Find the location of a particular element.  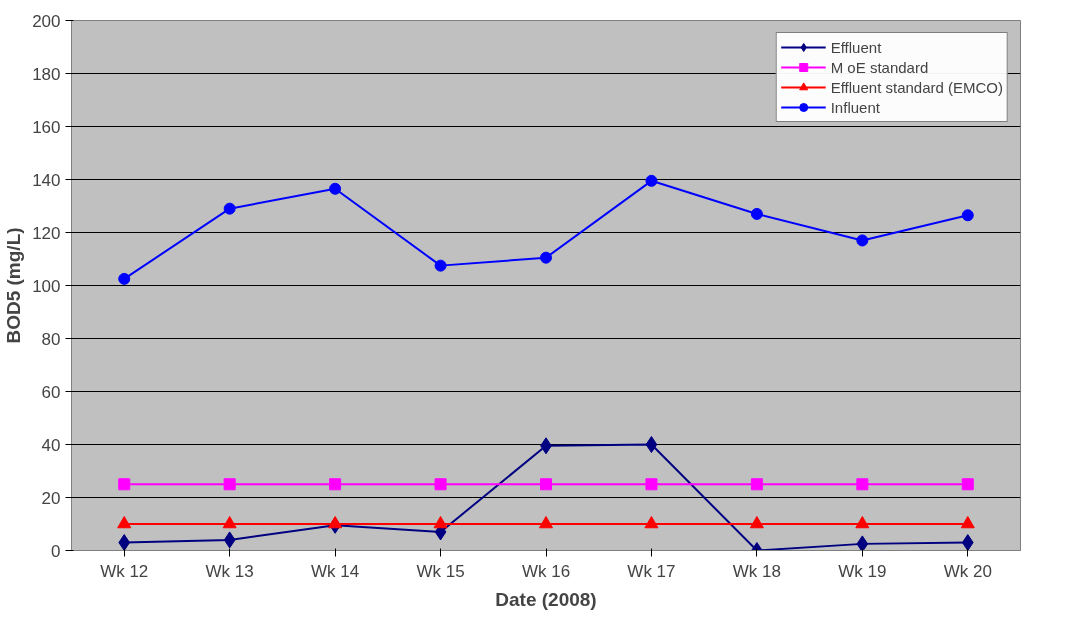

x-tick-label: Wk 15 is located at coordinates (440, 571).